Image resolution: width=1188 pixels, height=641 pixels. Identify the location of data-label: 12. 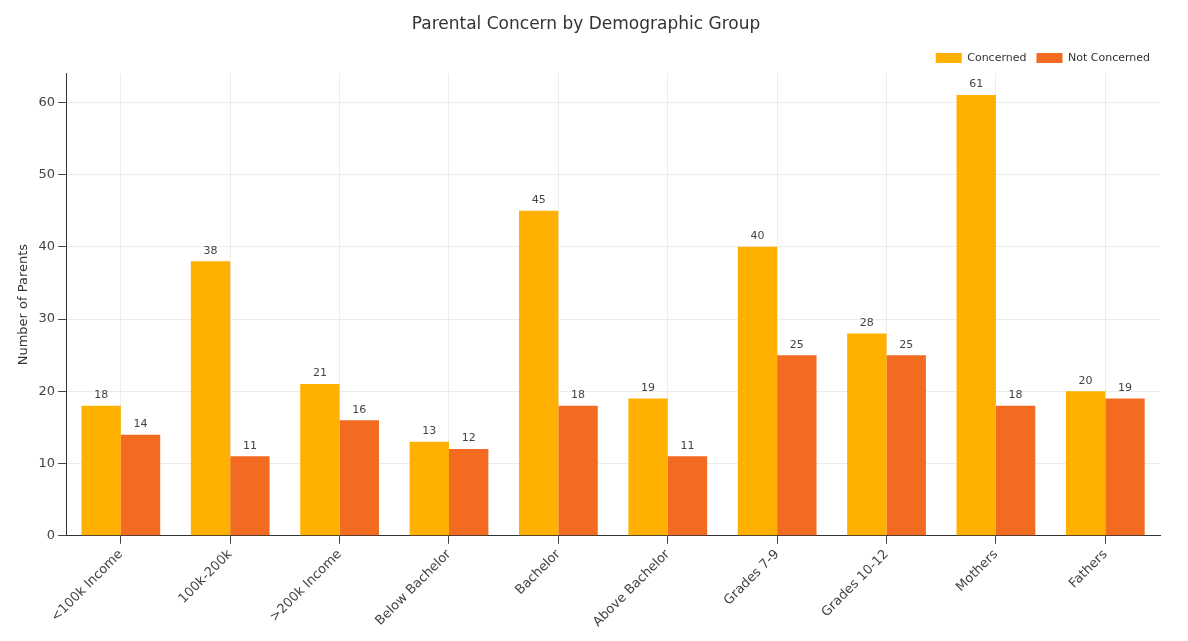
(468, 438).